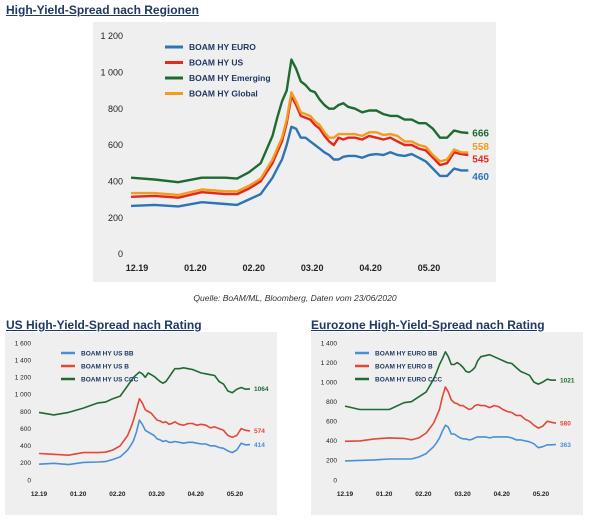  I want to click on series-end-label: 545, so click(480, 159).